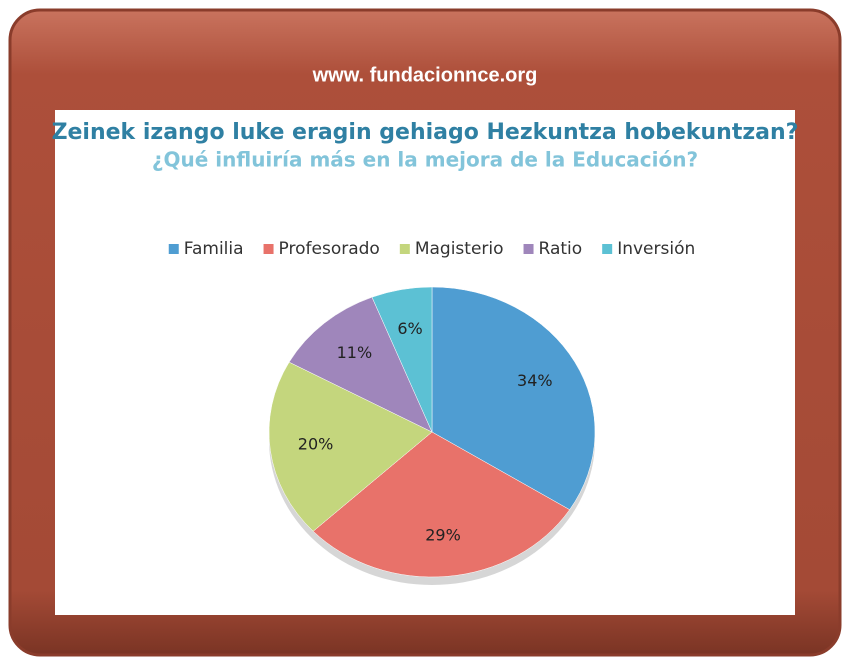 This screenshot has width=850, height=665. What do you see at coordinates (409, 328) in the screenshot?
I see `slice-label: 6%` at bounding box center [409, 328].